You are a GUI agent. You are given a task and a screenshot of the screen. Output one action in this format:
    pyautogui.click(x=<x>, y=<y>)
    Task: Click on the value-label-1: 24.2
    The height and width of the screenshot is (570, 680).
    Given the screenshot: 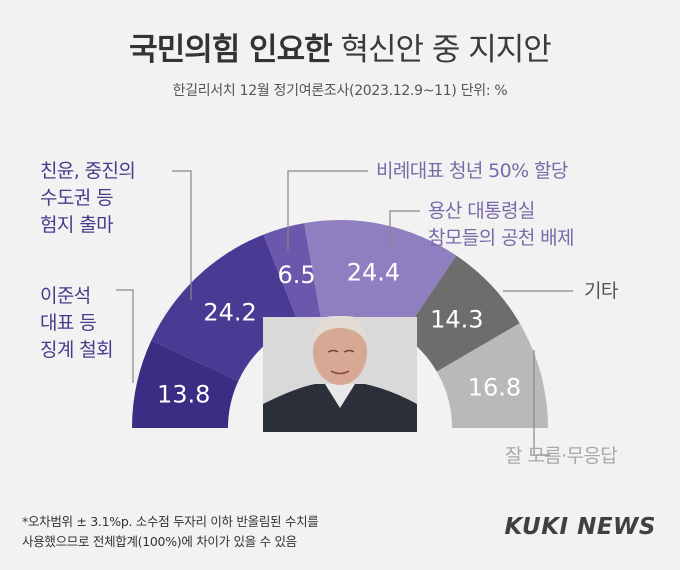 What is the action you would take?
    pyautogui.click(x=229, y=313)
    